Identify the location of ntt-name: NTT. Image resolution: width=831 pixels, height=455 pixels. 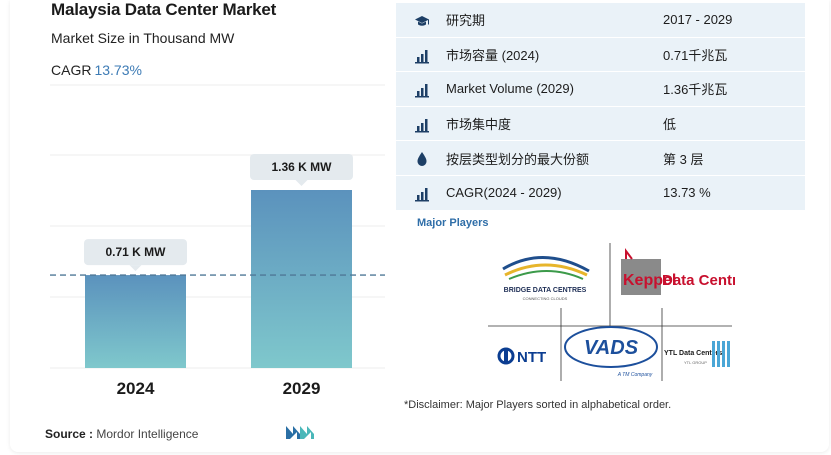
(531, 357).